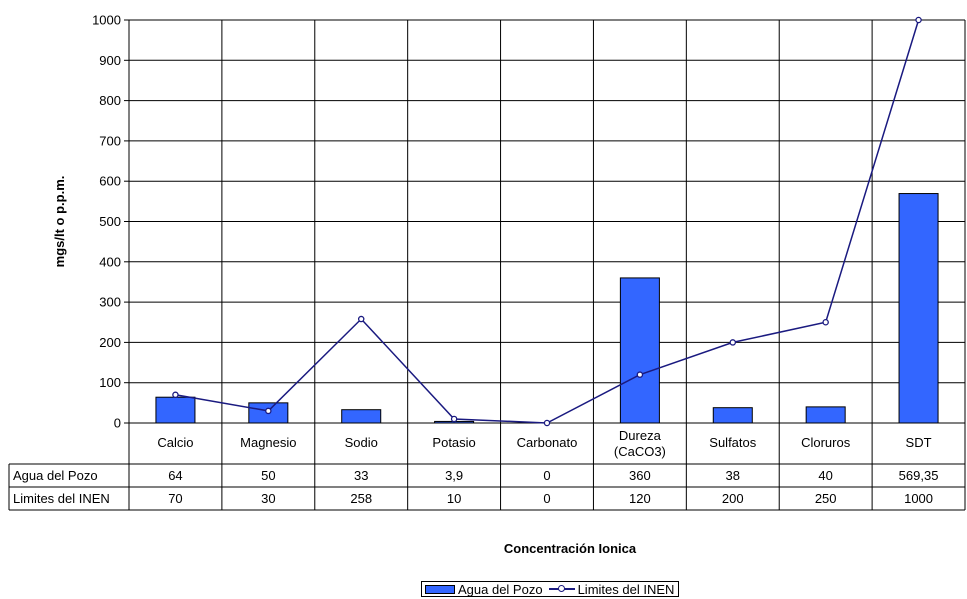 The image size is (967, 599). Describe the element at coordinates (110, 181) in the screenshot. I see `y-tick-label: 600` at that location.